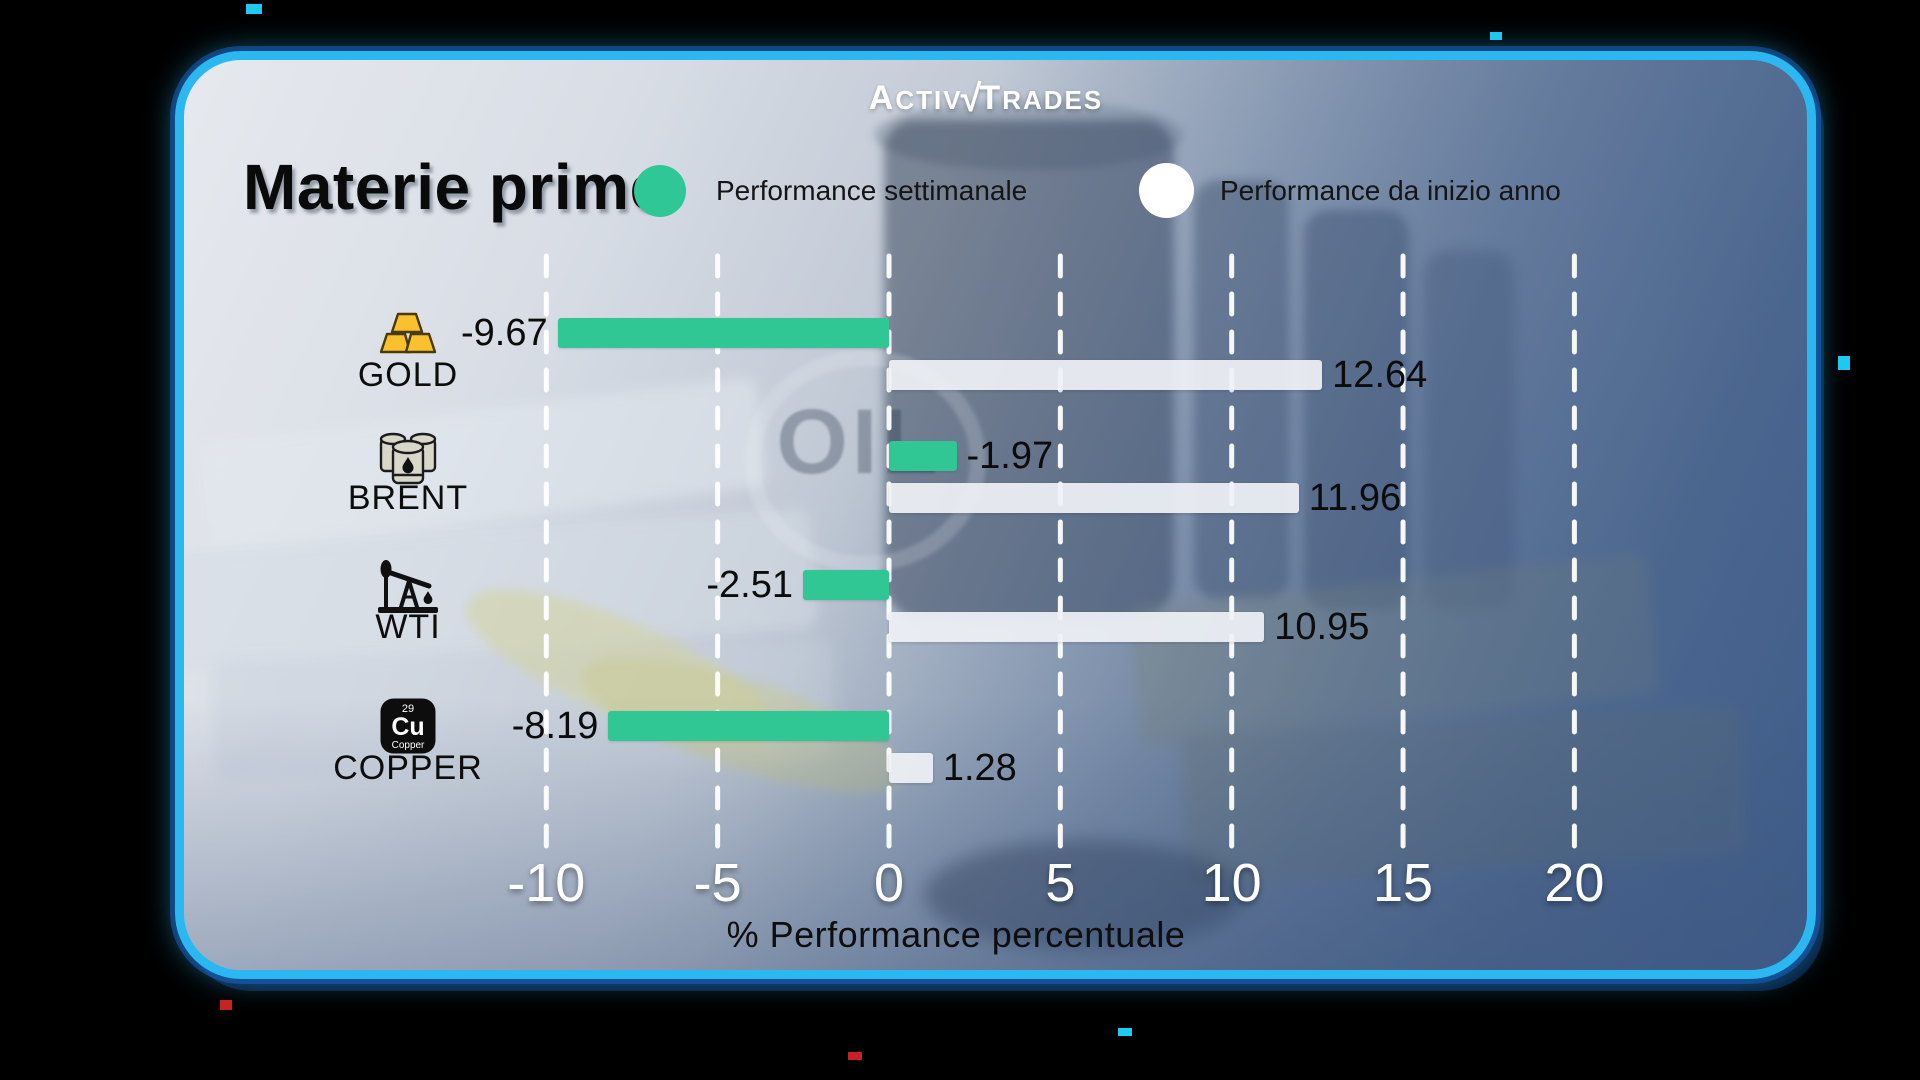 This screenshot has width=1920, height=1080. What do you see at coordinates (991, 98) in the screenshot?
I see `logo-text: T` at bounding box center [991, 98].